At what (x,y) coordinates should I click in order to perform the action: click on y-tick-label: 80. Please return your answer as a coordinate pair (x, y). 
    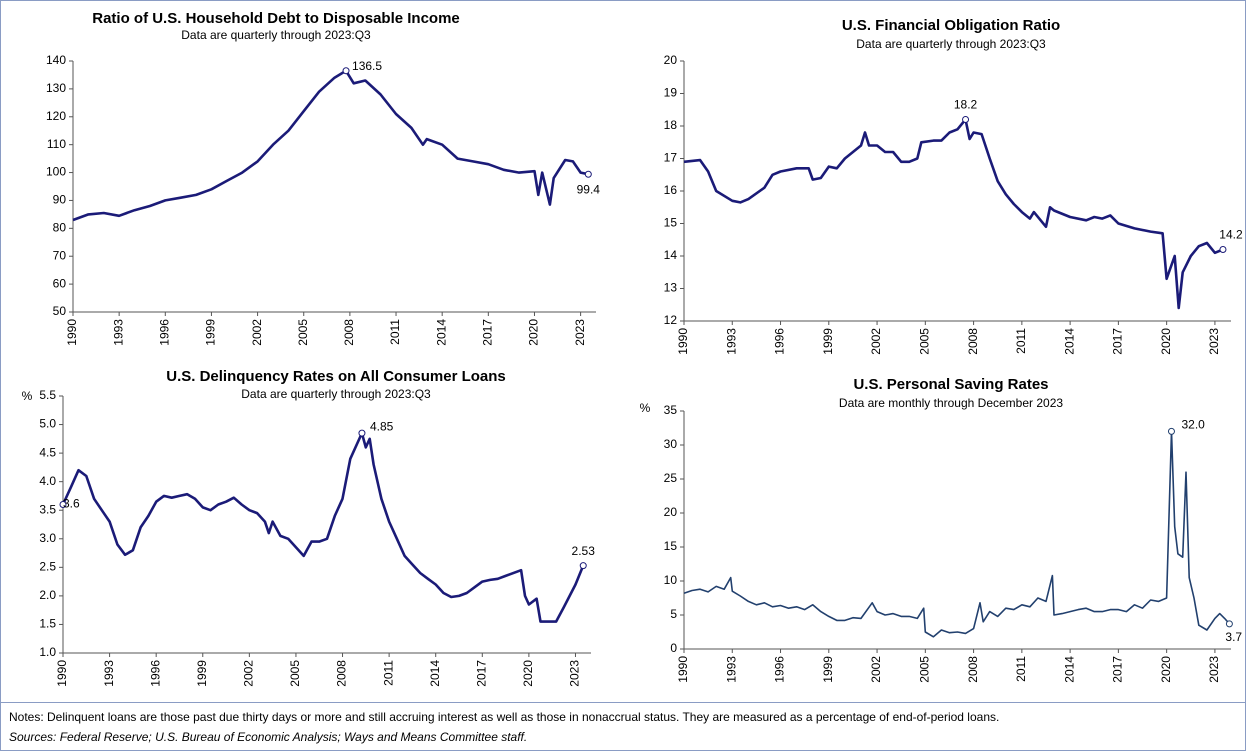
    Looking at the image, I should click on (60, 228).